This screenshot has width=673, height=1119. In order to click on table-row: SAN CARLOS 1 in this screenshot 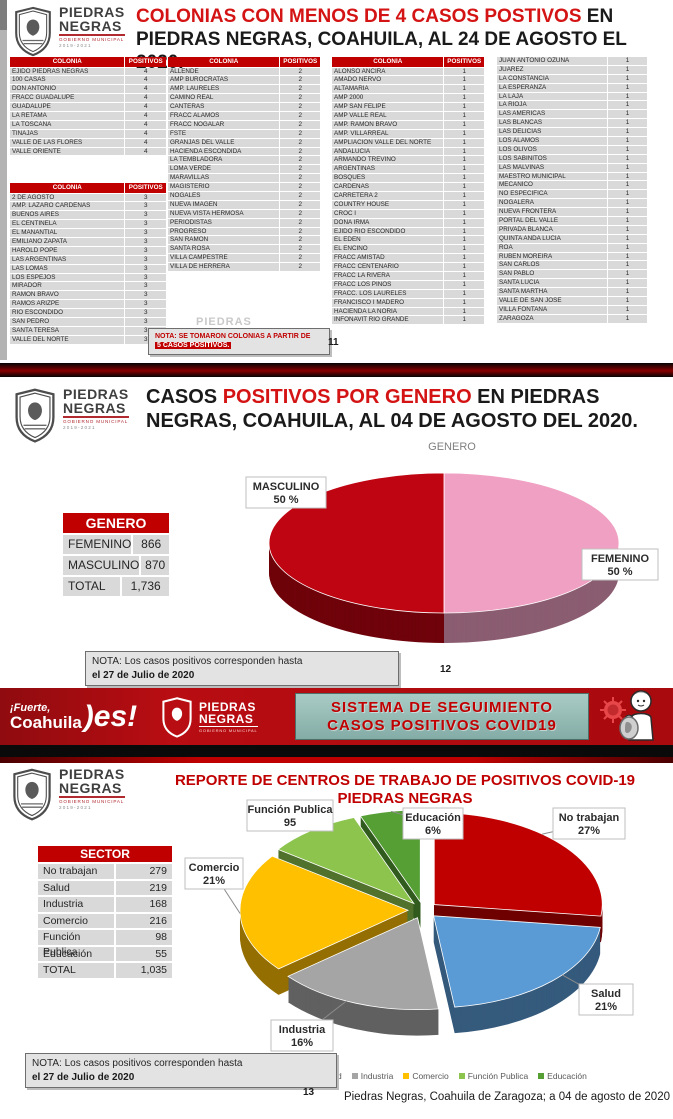, I will do `click(572, 265)`.